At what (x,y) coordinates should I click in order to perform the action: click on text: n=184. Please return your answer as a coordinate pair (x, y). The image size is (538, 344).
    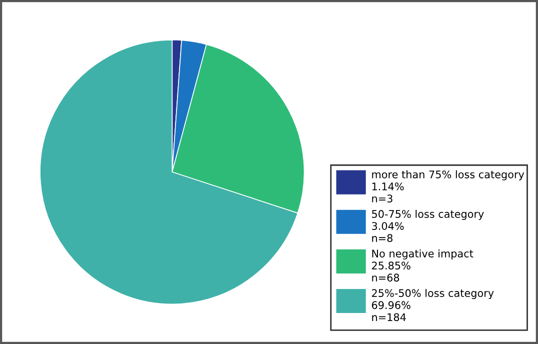
    Looking at the image, I should click on (389, 317).